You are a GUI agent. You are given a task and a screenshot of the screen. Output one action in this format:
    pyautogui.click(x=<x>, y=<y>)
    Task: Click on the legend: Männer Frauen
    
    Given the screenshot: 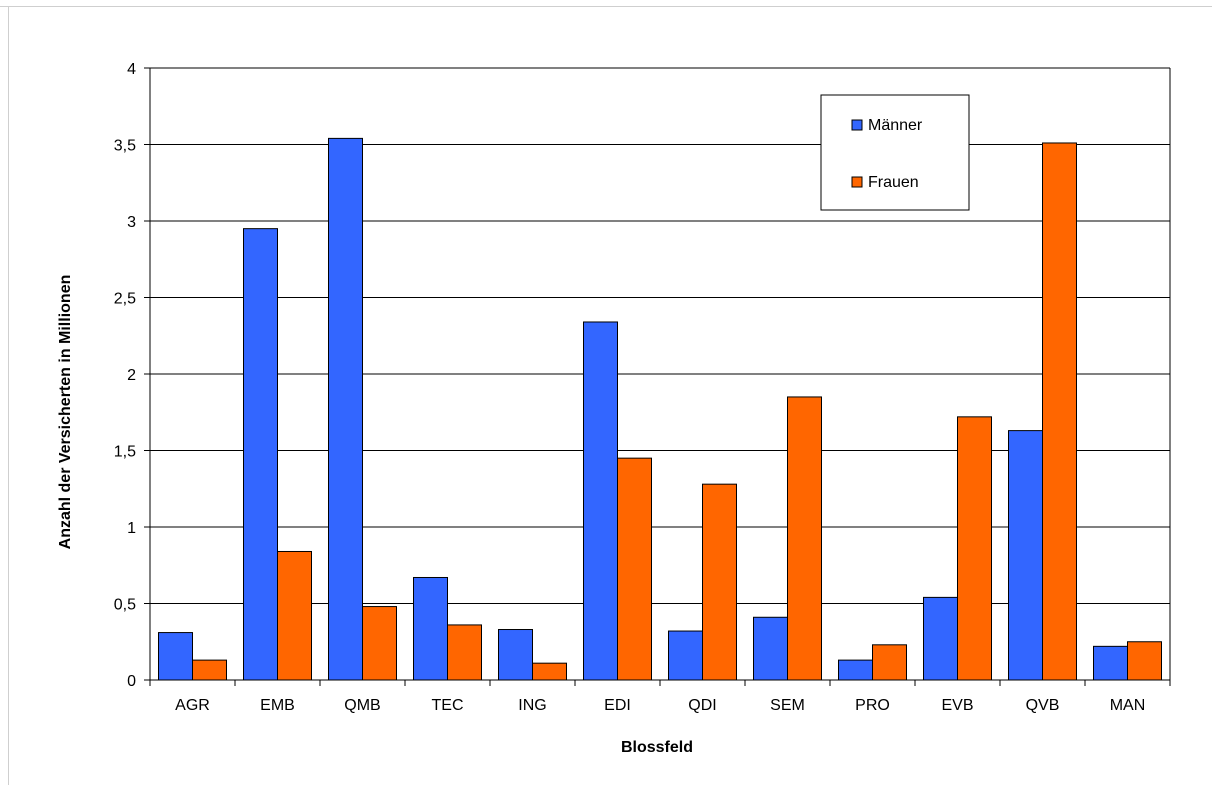 What is the action you would take?
    pyautogui.click(x=895, y=152)
    